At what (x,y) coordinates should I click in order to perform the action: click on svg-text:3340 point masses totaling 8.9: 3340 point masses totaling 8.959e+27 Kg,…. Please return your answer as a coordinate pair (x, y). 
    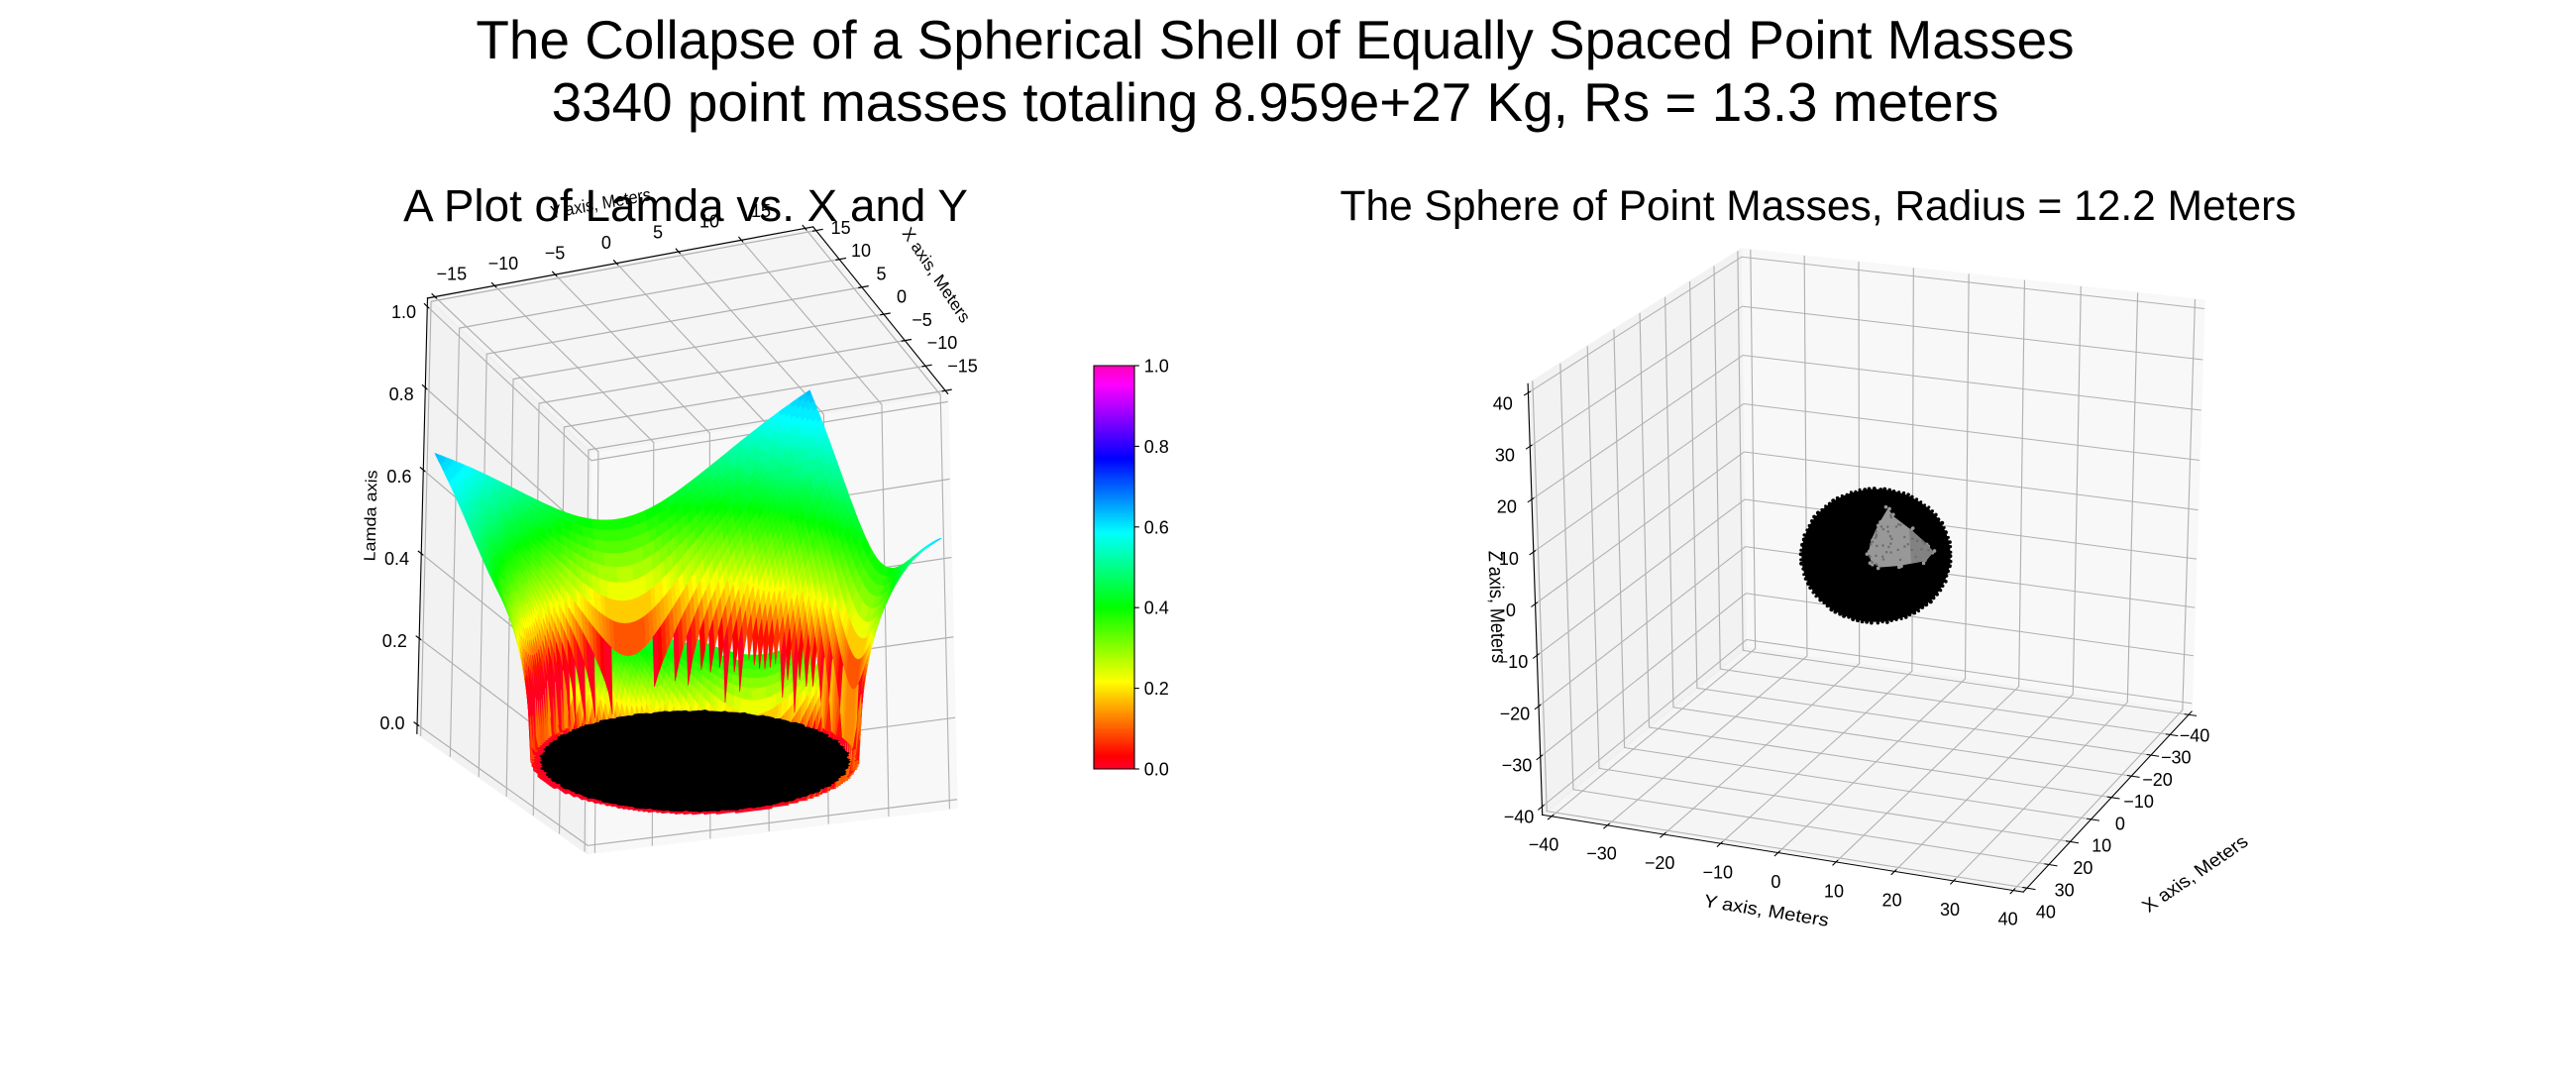
    Looking at the image, I should click on (1275, 102).